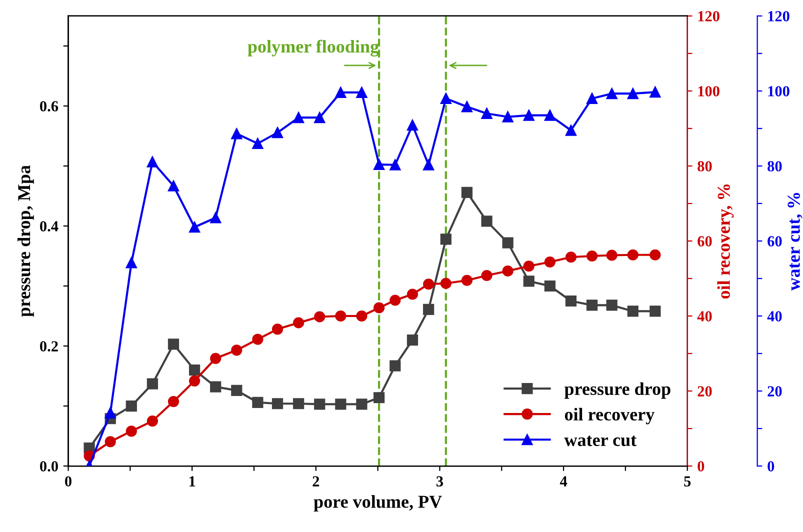 This screenshot has height=532, width=803. Describe the element at coordinates (709, 16) in the screenshot. I see `y2-tick-label: 120` at that location.